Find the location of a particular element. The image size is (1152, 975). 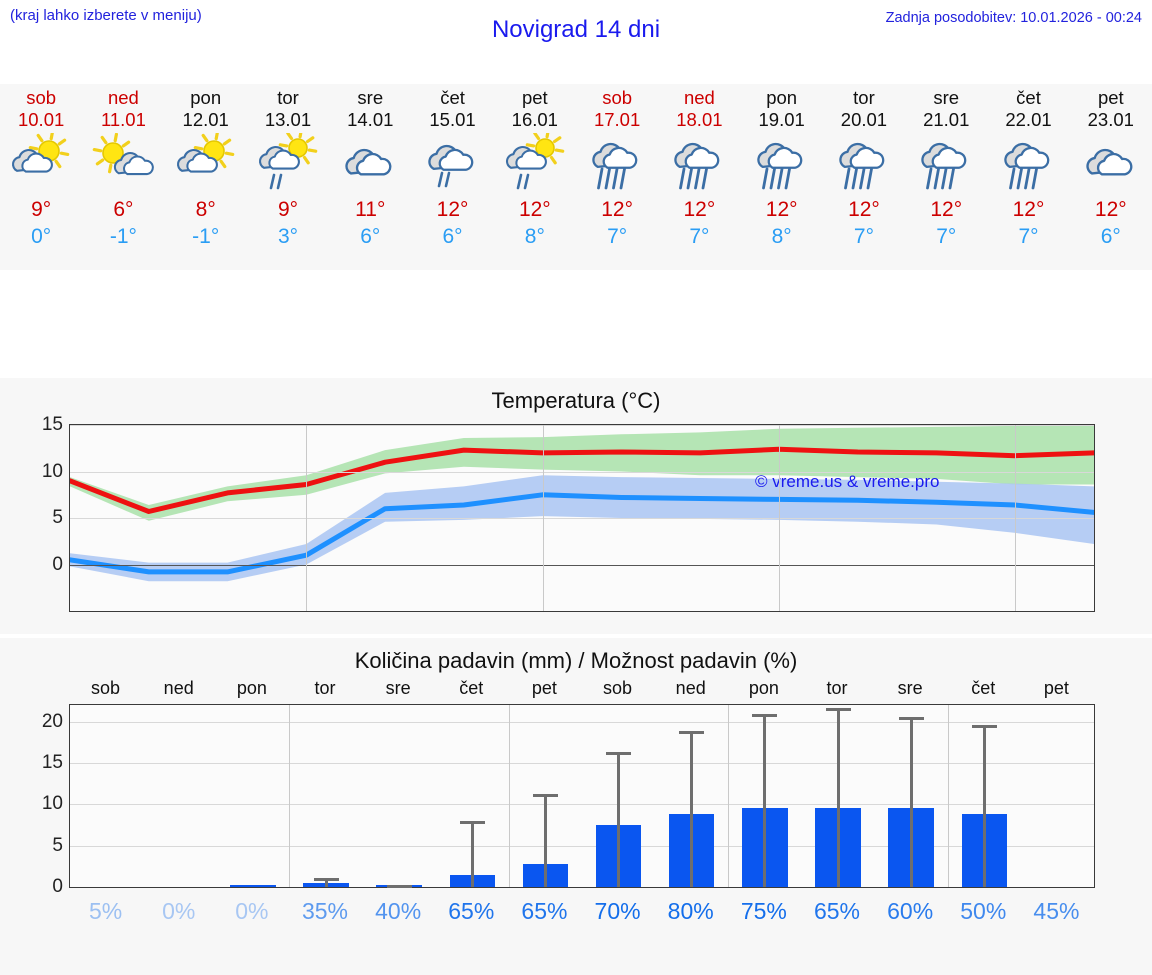

precipitation-day-label: sre is located at coordinates (398, 688).